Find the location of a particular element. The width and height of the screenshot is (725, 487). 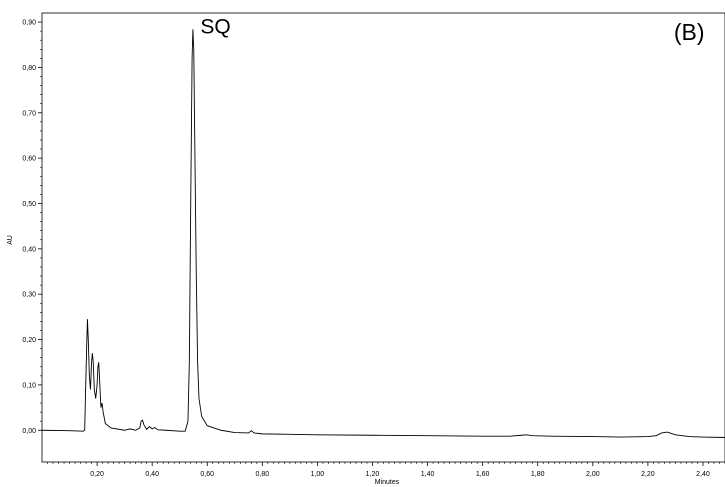

panel-label-b: (B) is located at coordinates (689, 32).